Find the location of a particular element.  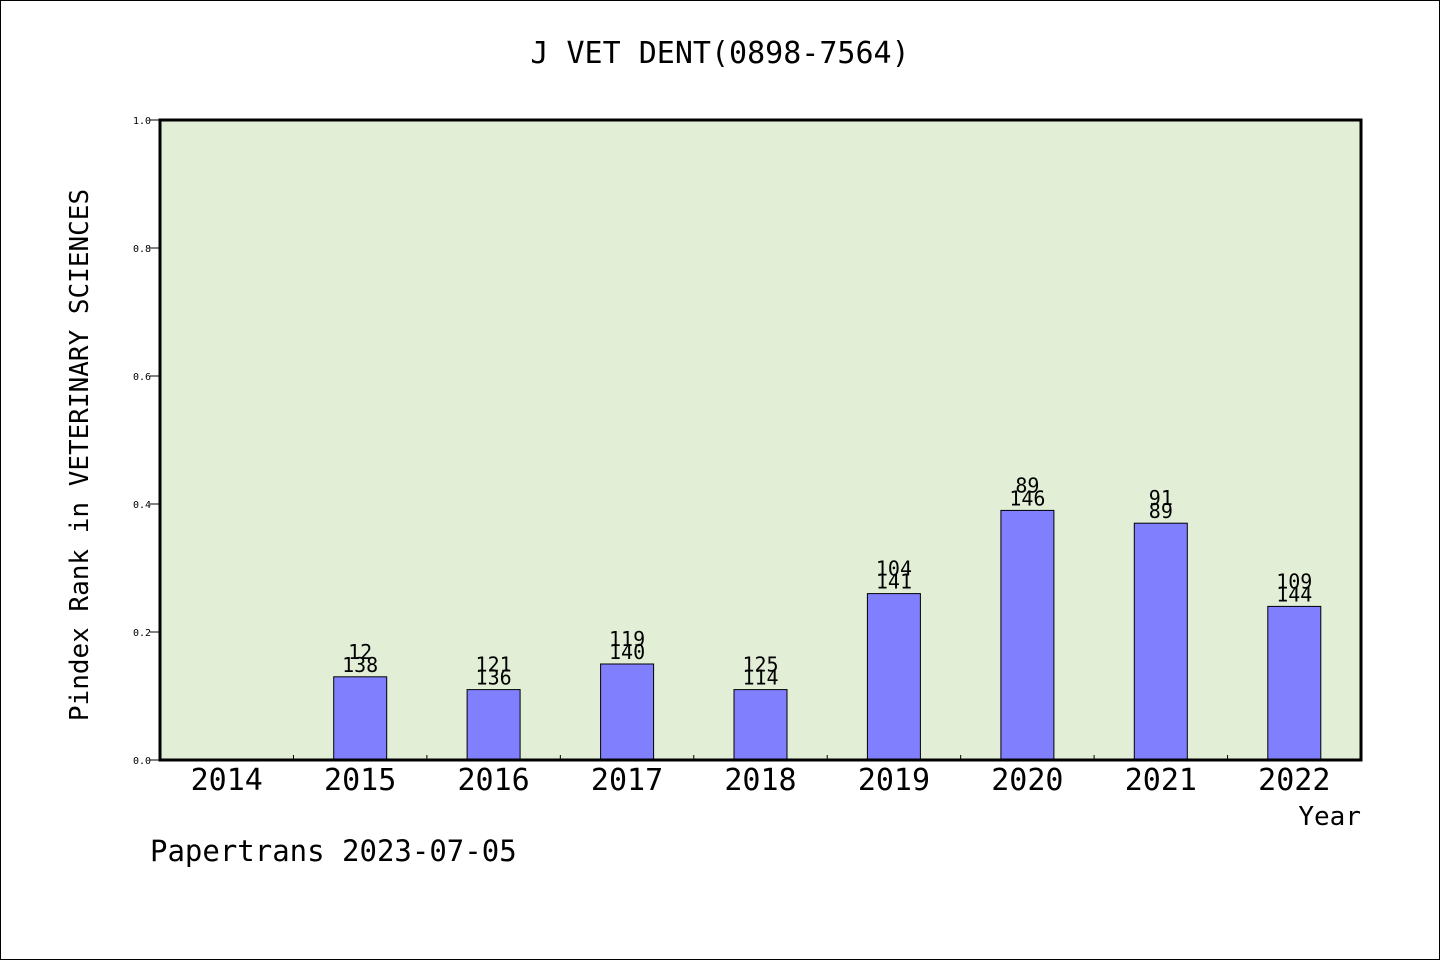

data-label-bottom-2019: 141 is located at coordinates (894, 582).